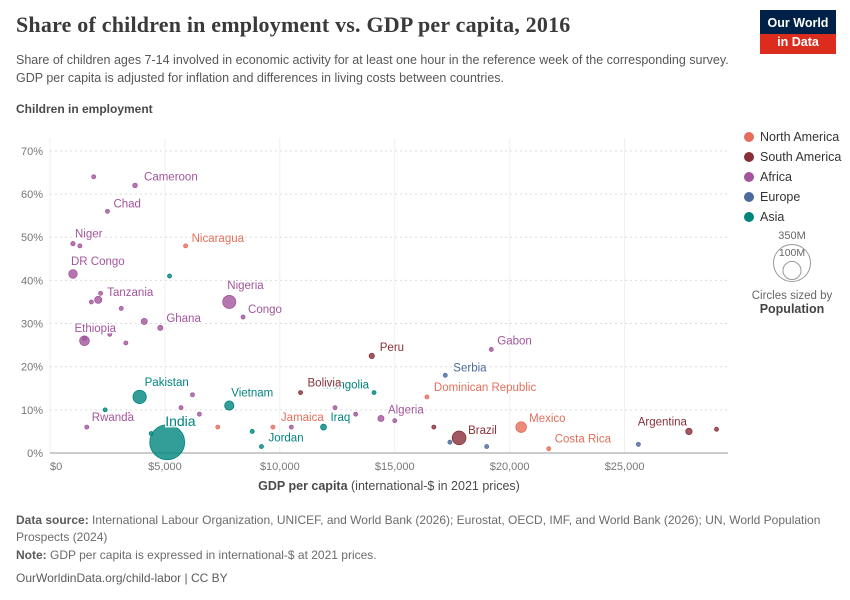  I want to click on country-label-gabon: Gabon, so click(514, 341).